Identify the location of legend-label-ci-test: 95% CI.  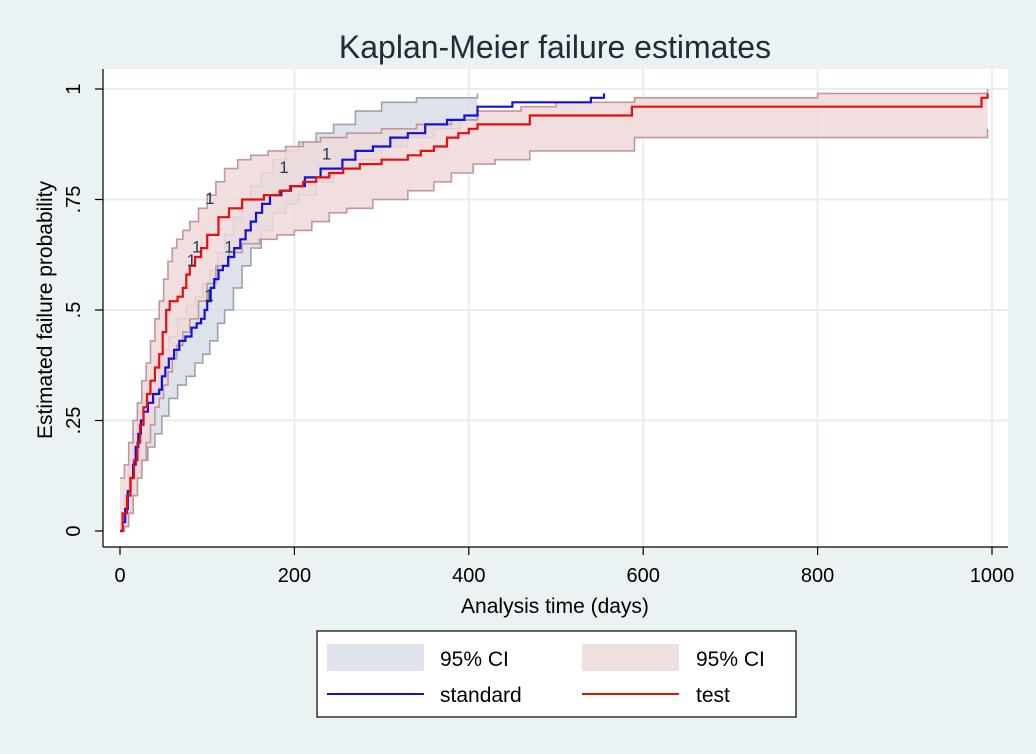
(730, 659).